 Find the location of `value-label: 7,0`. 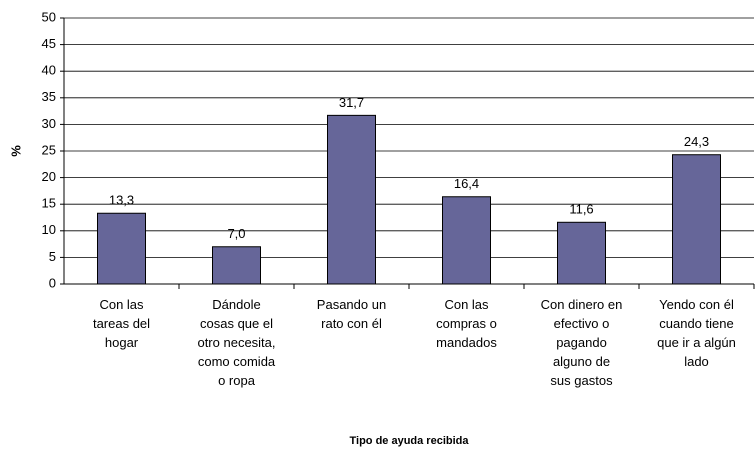

value-label: 7,0 is located at coordinates (236, 233).